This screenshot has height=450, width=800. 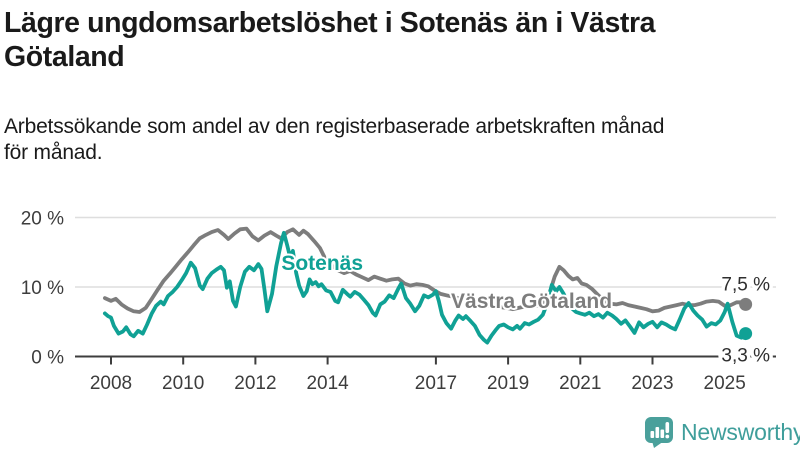 I want to click on series-label-vastra-gotaland: Västra Götaland, so click(x=531, y=301).